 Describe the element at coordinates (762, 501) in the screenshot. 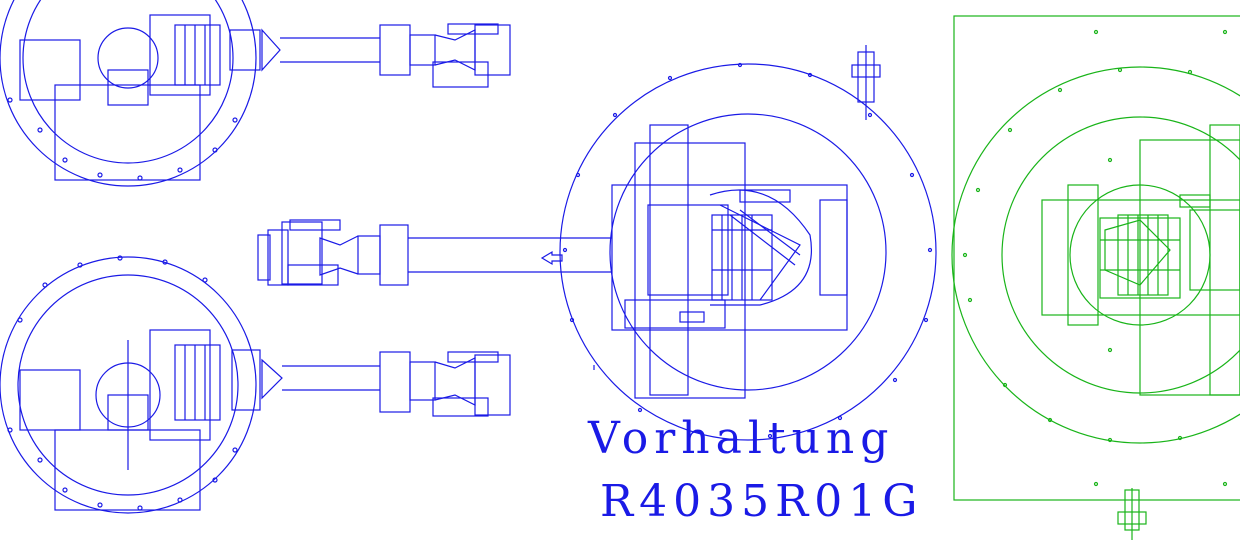

I see `drawing-label-part-number: R4035R01G` at that location.